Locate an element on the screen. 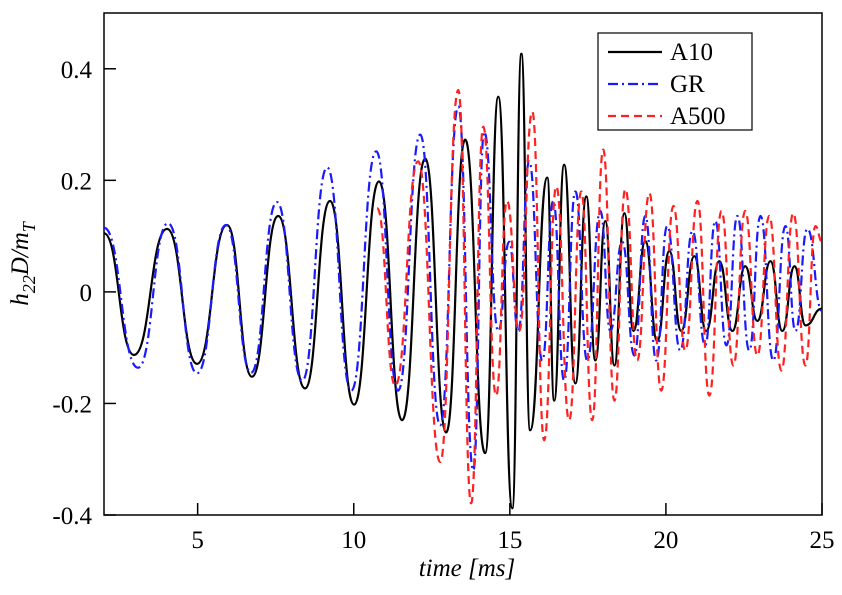 The image size is (842, 595). y-axis-label: h22D/mT is located at coordinates (23, 263).